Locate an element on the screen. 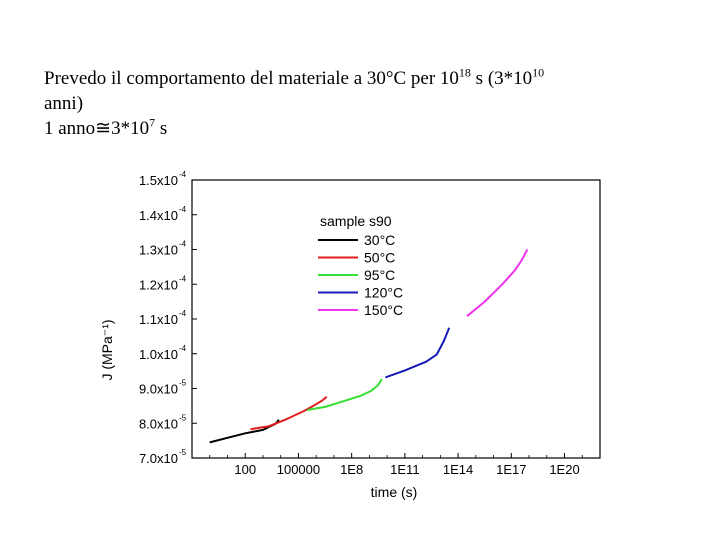 The width and height of the screenshot is (720, 540). x-tick-label: 100 is located at coordinates (245, 469).